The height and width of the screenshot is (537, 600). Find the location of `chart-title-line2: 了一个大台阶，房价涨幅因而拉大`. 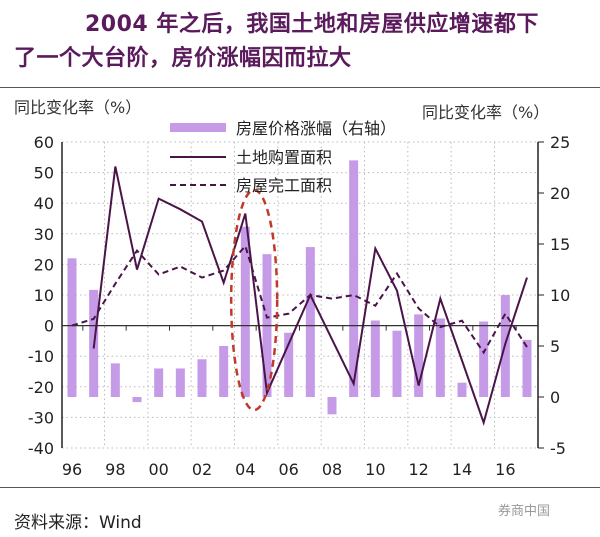

chart-title-line2: 了一个大台阶，房价涨幅因而拉大 is located at coordinates (183, 58).